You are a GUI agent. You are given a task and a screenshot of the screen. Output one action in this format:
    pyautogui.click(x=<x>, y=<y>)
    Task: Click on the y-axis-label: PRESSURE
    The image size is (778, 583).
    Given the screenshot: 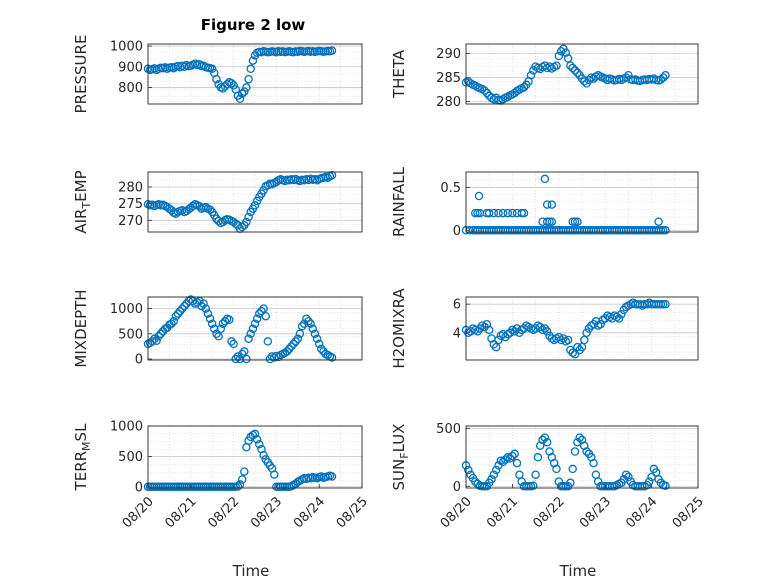 What is the action you would take?
    pyautogui.click(x=81, y=74)
    